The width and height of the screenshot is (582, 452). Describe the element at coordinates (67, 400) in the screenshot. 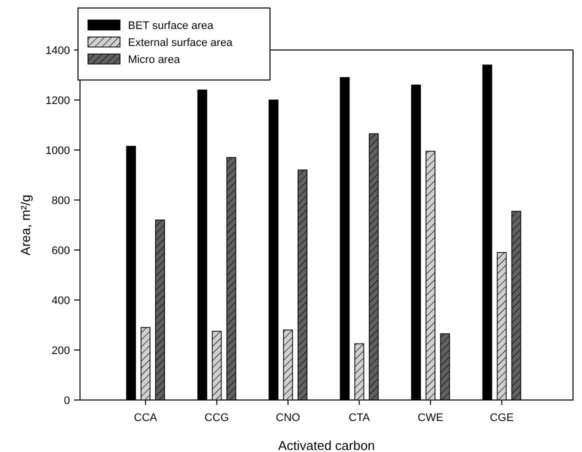

I see `y-tick-label: 0` at that location.